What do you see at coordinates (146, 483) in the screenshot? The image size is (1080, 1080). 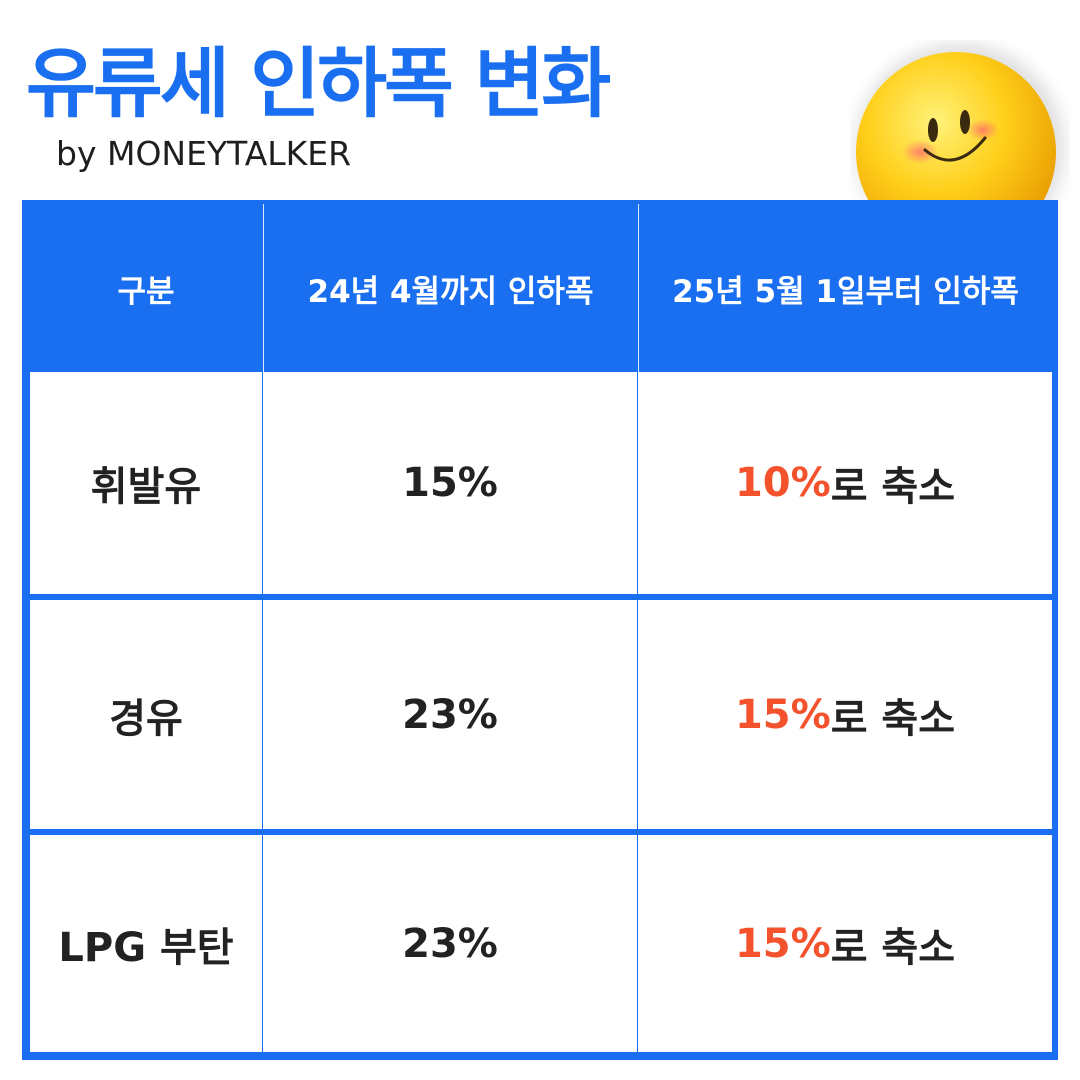 I see `fuel-cell: 휘발유` at bounding box center [146, 483].